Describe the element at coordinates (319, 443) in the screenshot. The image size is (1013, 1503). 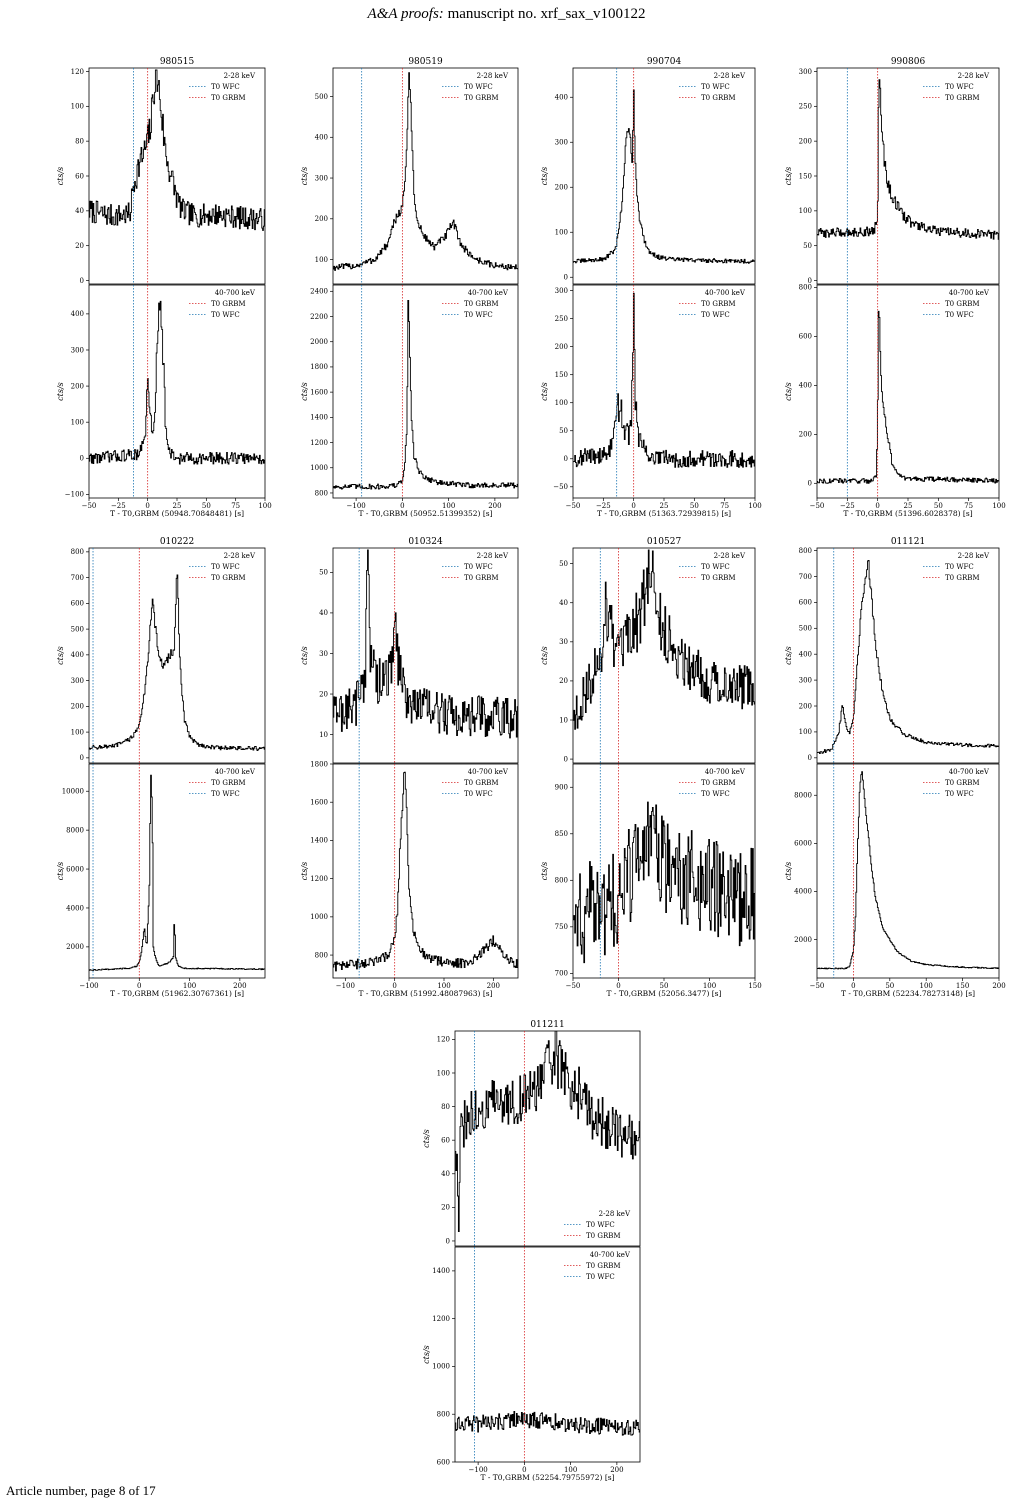
I see `y-tick-label: 1200` at that location.